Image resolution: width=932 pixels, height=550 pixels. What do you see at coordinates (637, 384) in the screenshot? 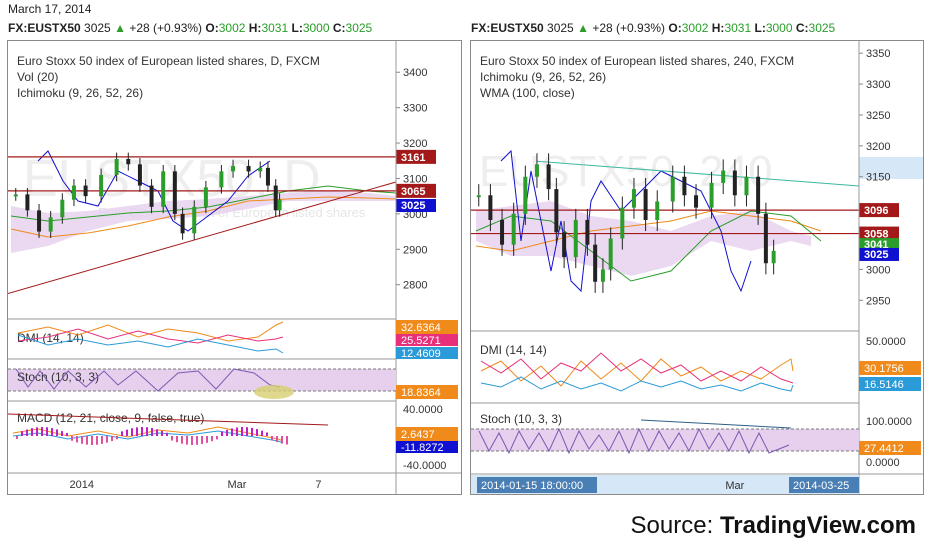
I see `dmi-adx-line` at bounding box center [637, 384].